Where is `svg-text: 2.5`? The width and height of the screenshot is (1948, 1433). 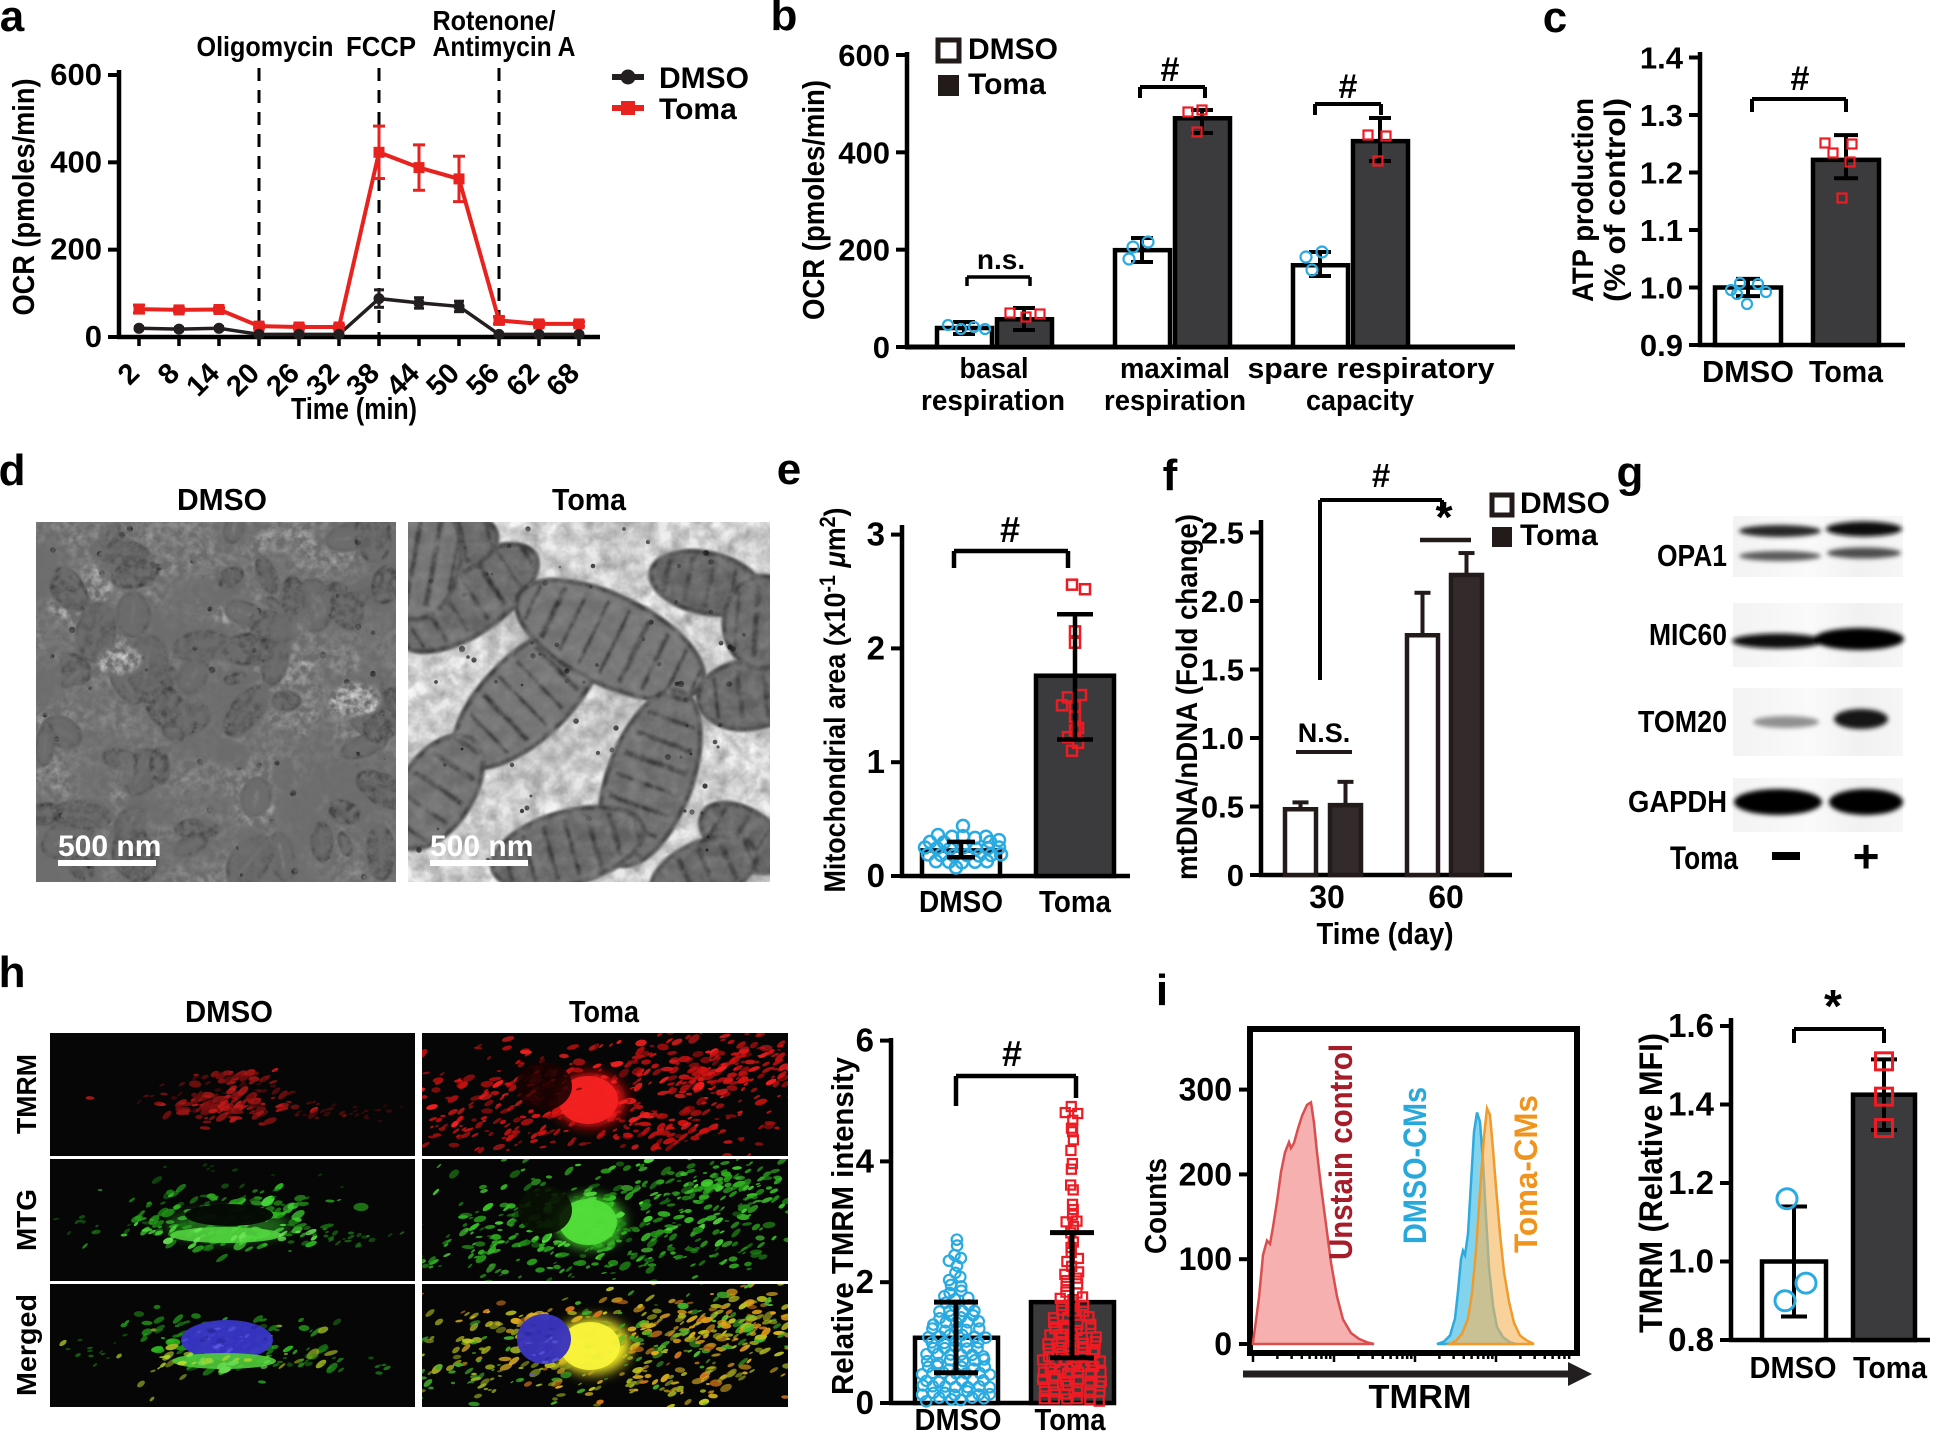
svg-text: 2.5 is located at coordinates (1222, 533).